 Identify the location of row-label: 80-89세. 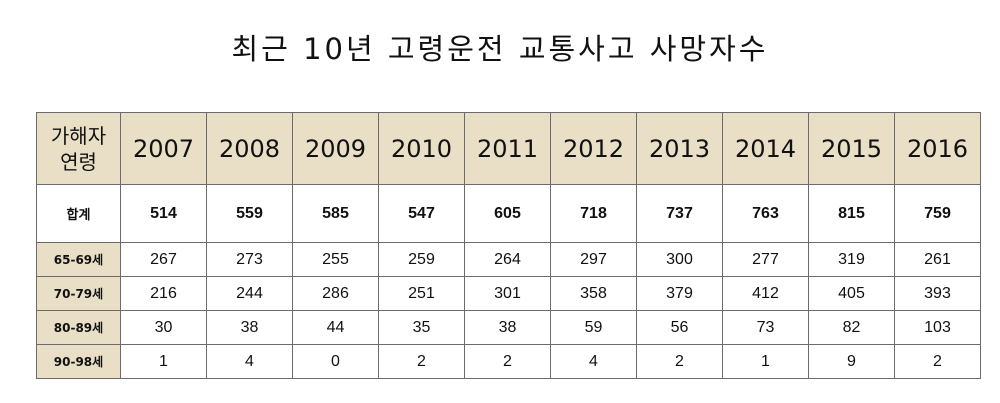
(78, 327).